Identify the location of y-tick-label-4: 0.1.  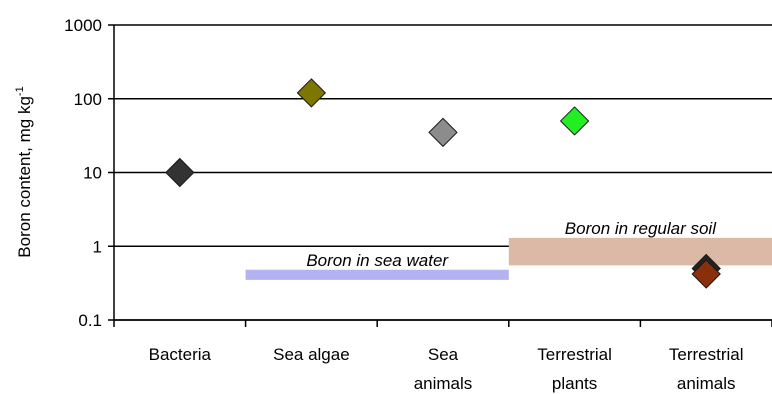
(90, 320).